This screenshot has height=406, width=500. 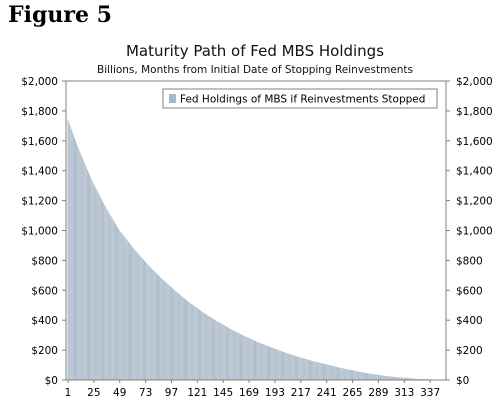 I want to click on y-tick-label-right: $600, so click(x=469, y=291).